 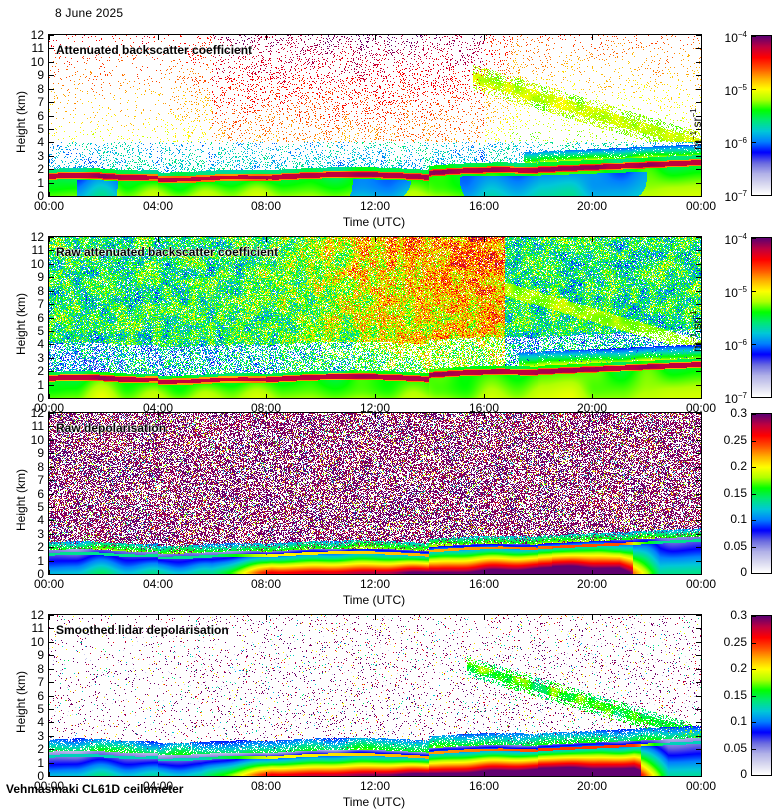 I want to click on colorbar-tick-label-p4-1: 0.05, so click(x=735, y=748).